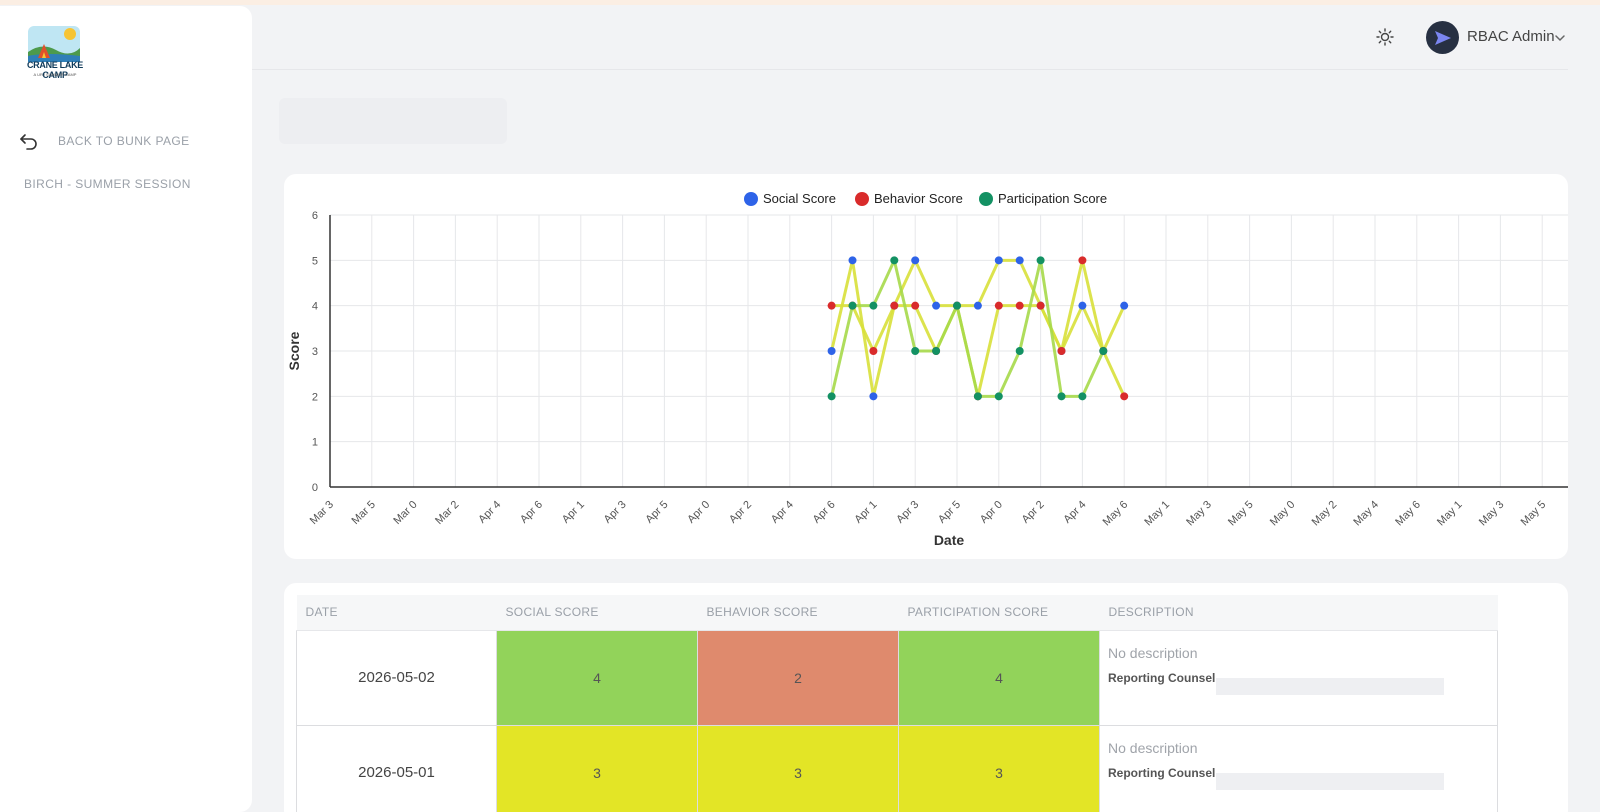  What do you see at coordinates (315, 216) in the screenshot?
I see `y-tick-label: 6` at bounding box center [315, 216].